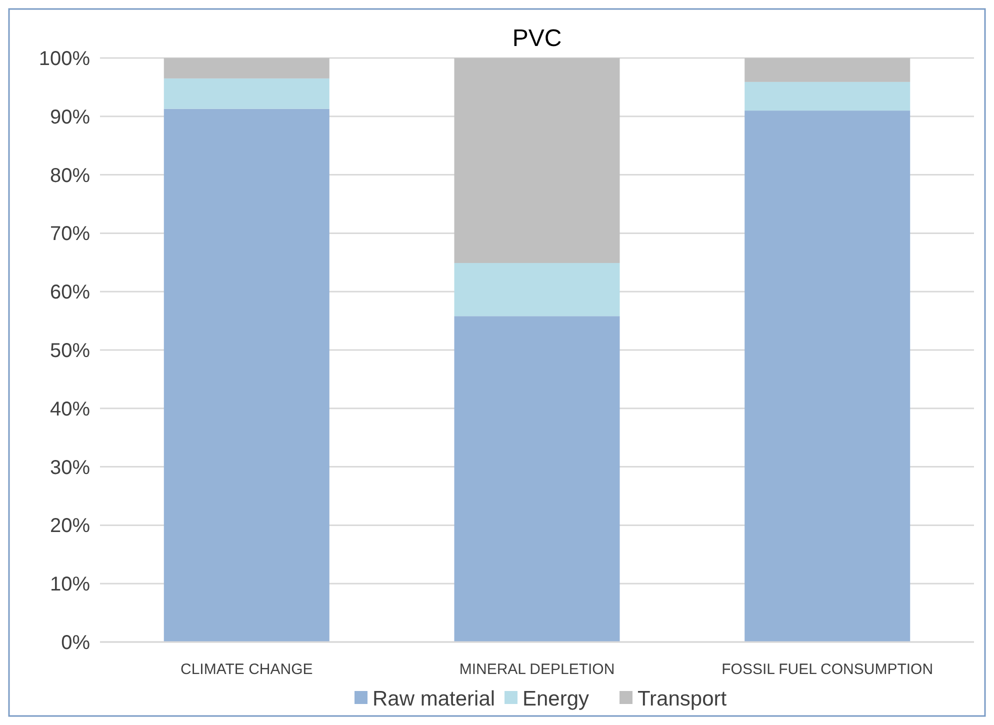  Describe the element at coordinates (537, 669) in the screenshot. I see `x-tick-label: MINERAL DEPLETION` at that location.